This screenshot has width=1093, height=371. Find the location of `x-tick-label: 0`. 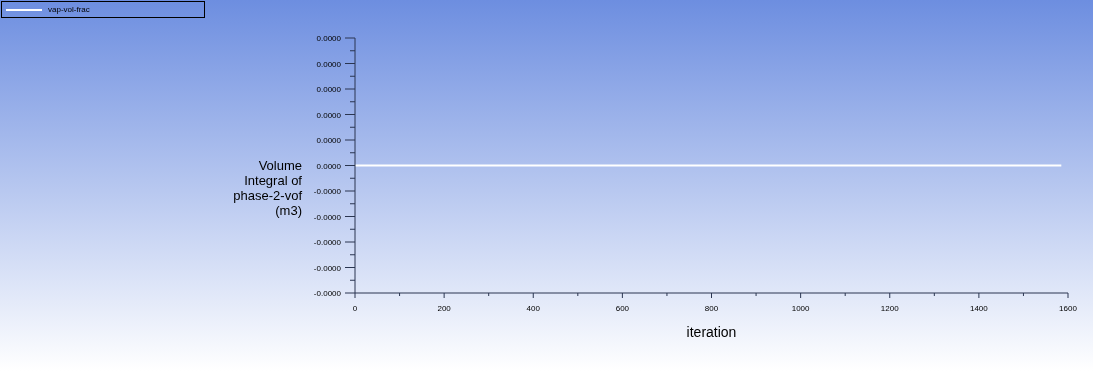

x-tick-label: 0 is located at coordinates (355, 308).